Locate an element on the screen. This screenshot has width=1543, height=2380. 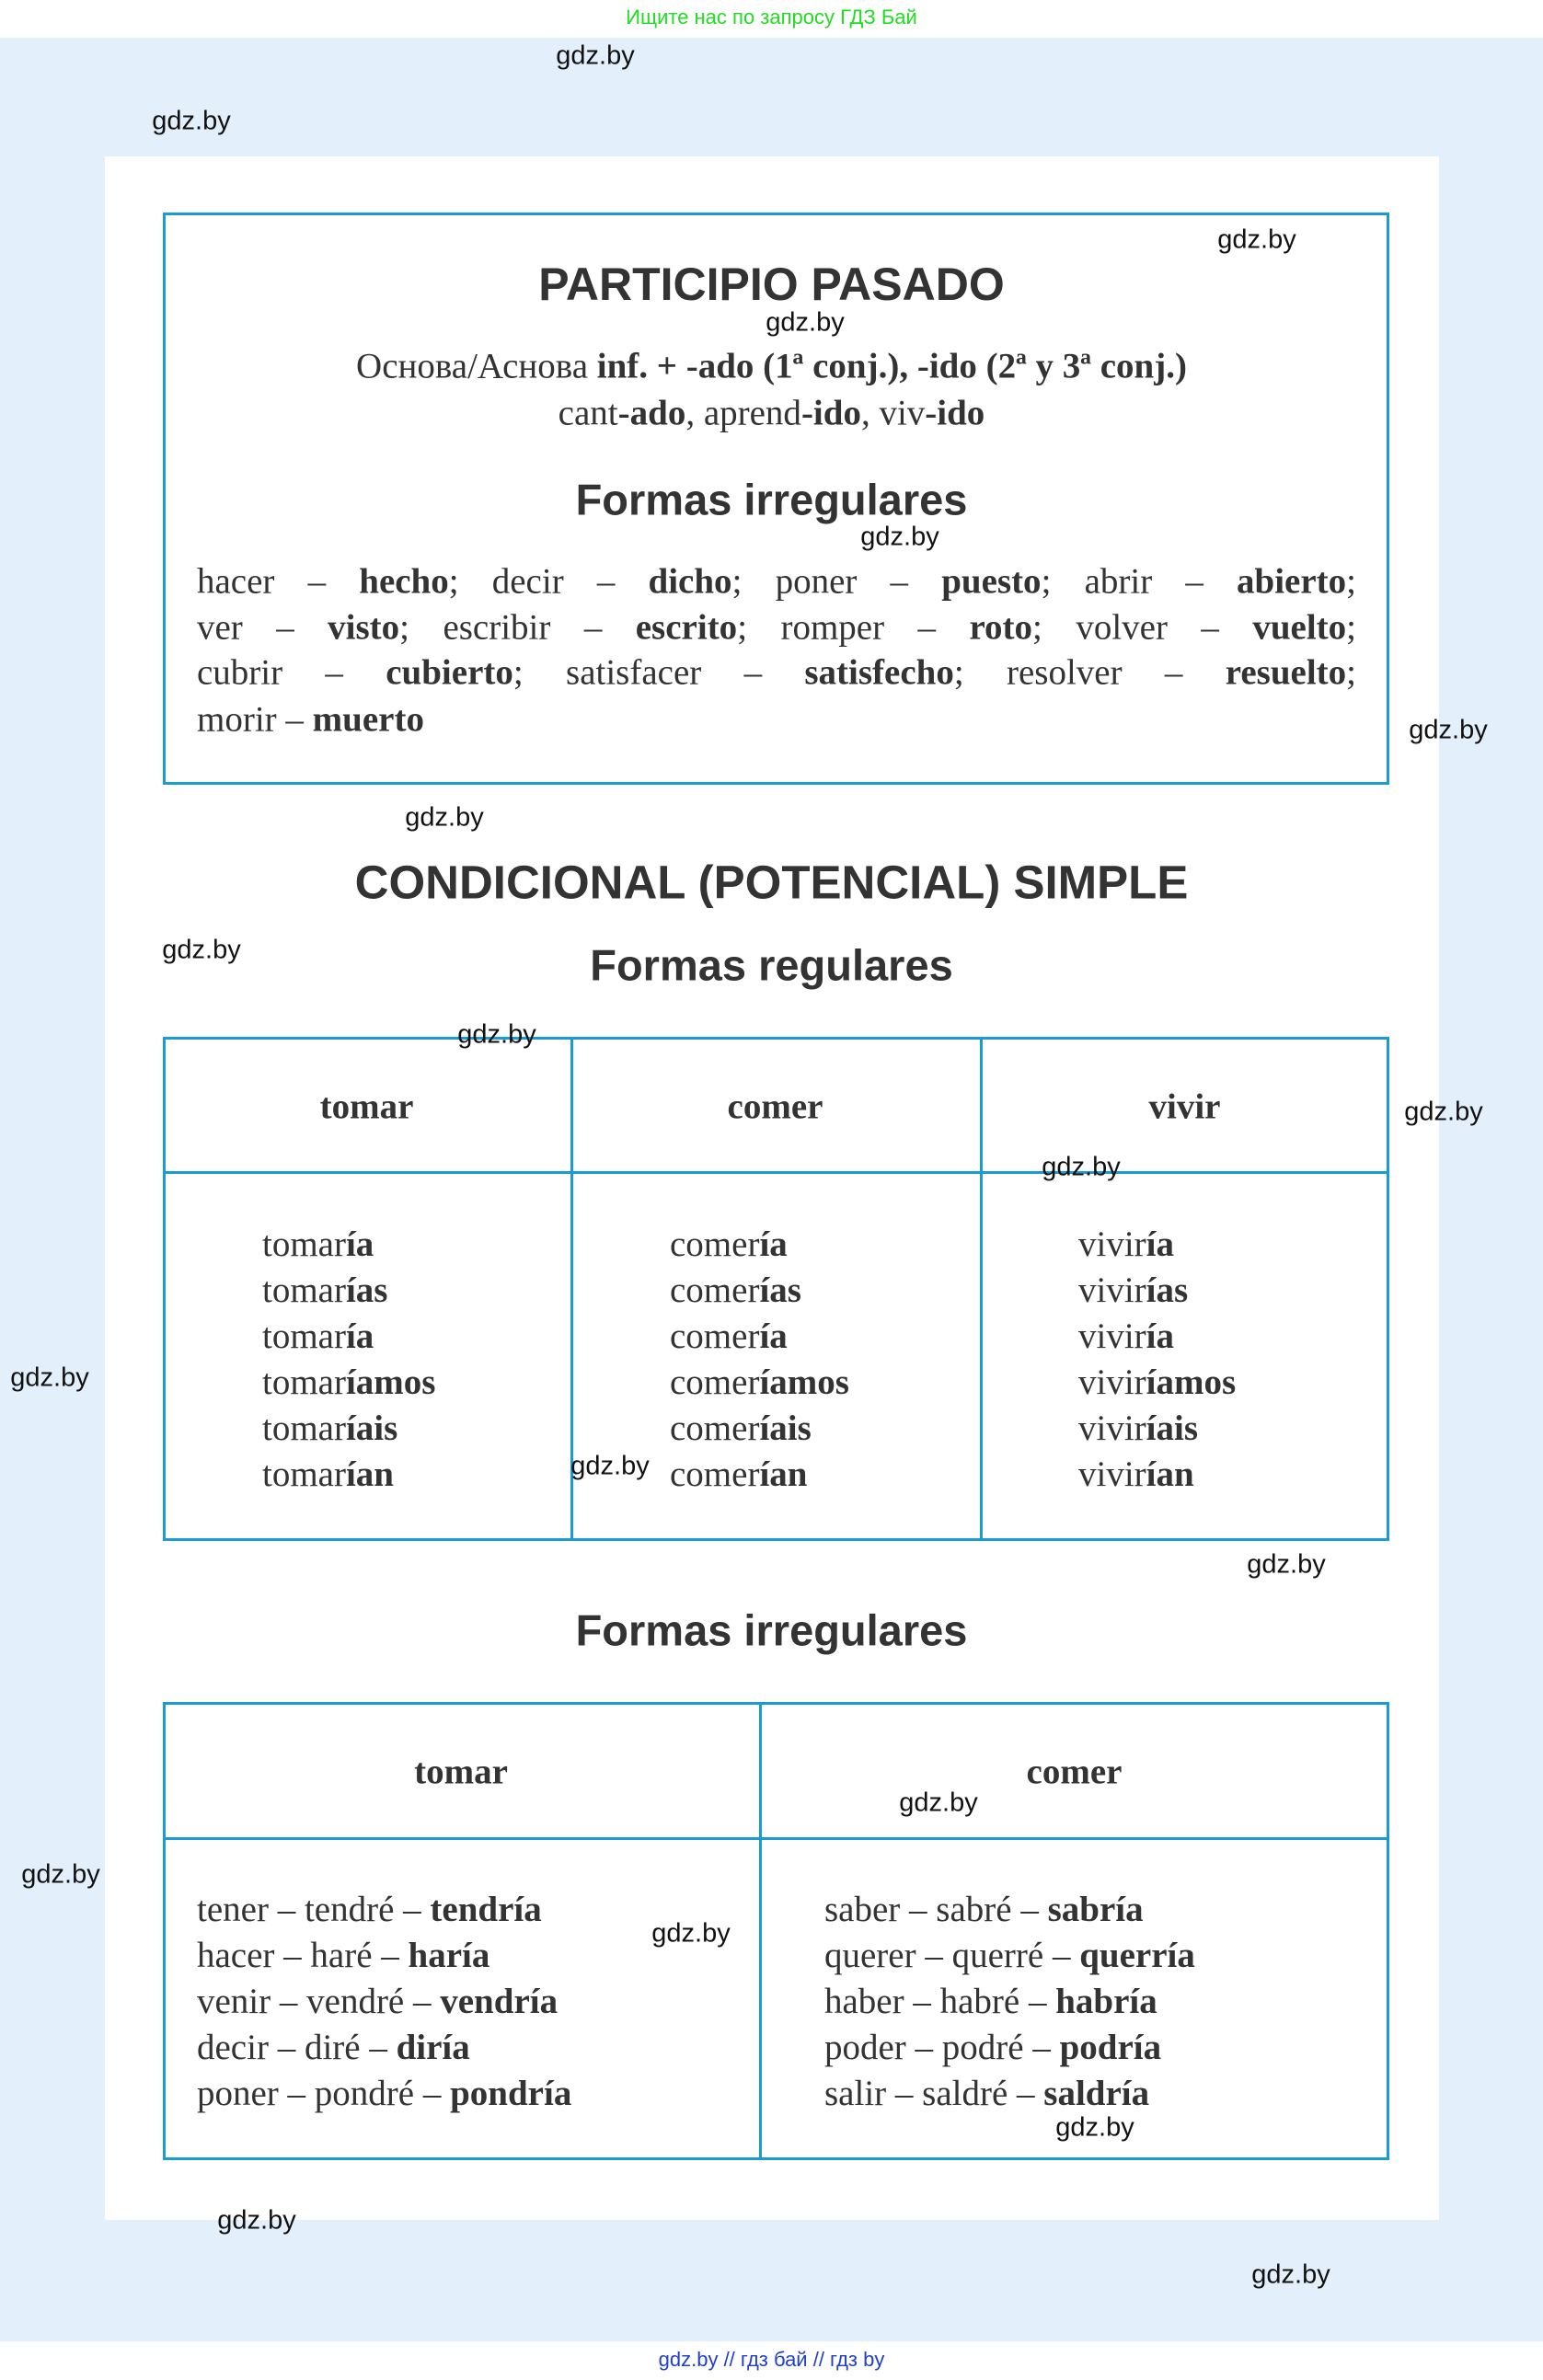
conditional-form: sabría is located at coordinates (1095, 1909).